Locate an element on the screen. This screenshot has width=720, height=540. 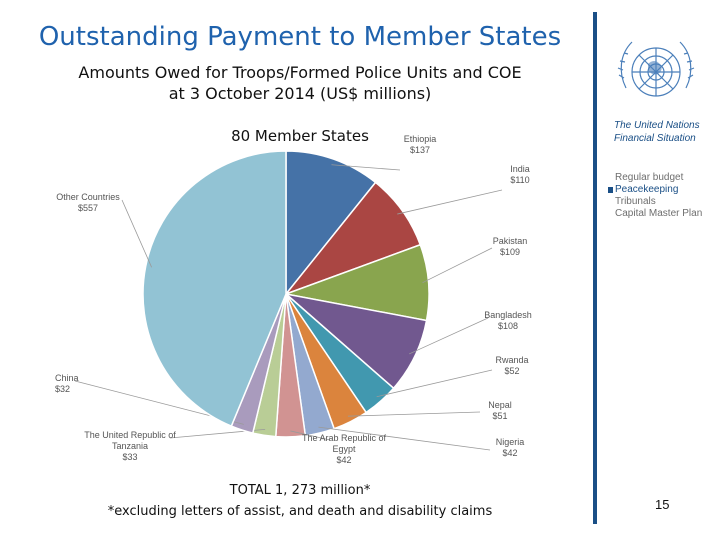
slice-label-nepal: Nepal is located at coordinates (500, 405).